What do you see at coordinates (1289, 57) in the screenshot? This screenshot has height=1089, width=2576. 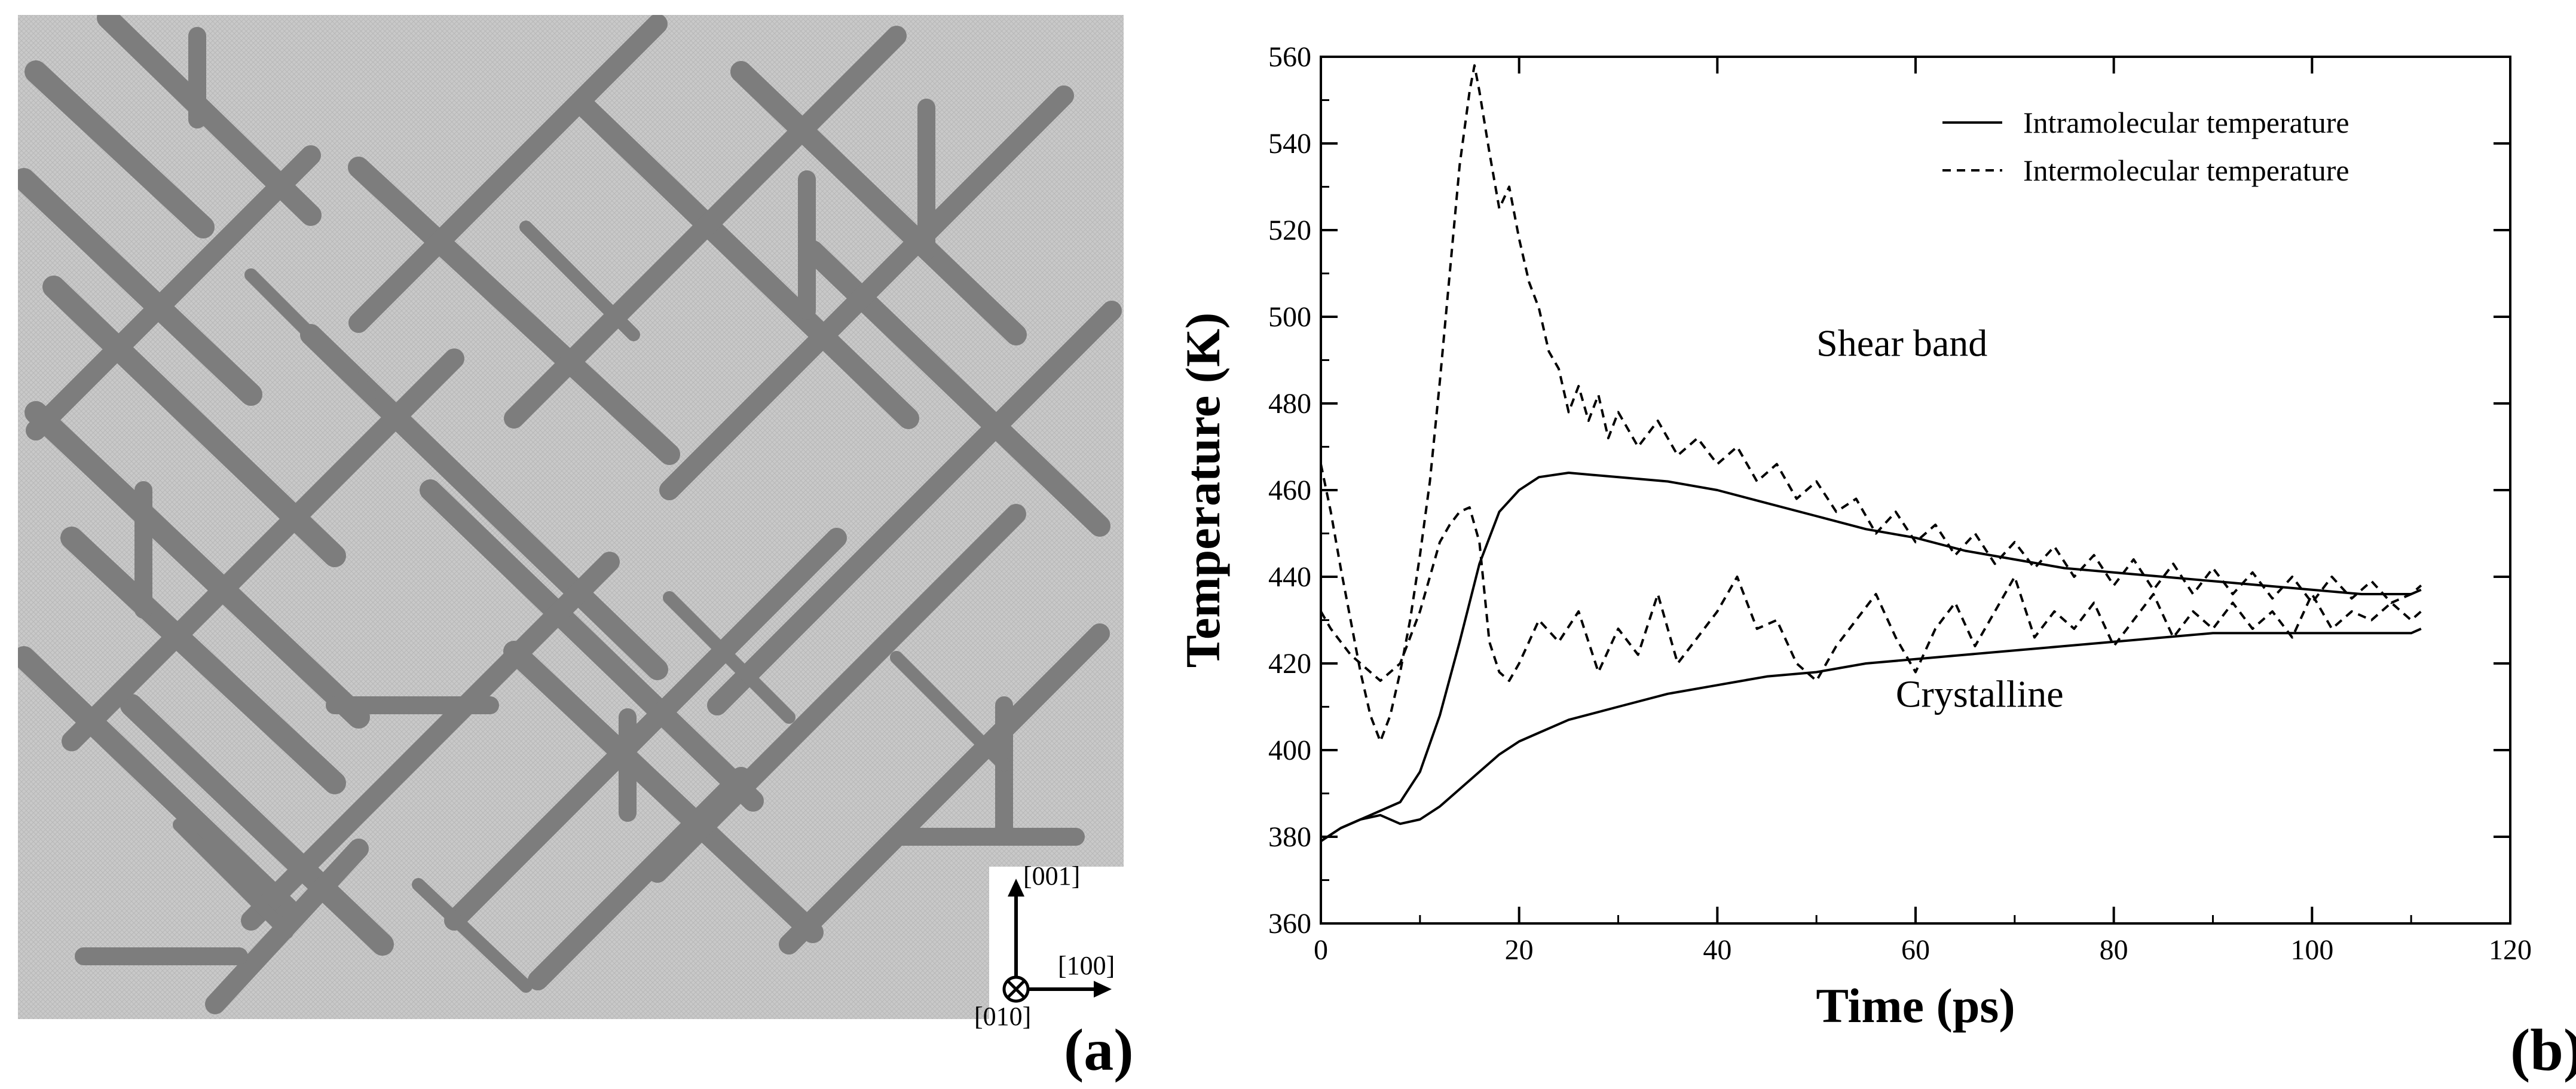 I see `y-tick-label: 560` at bounding box center [1289, 57].